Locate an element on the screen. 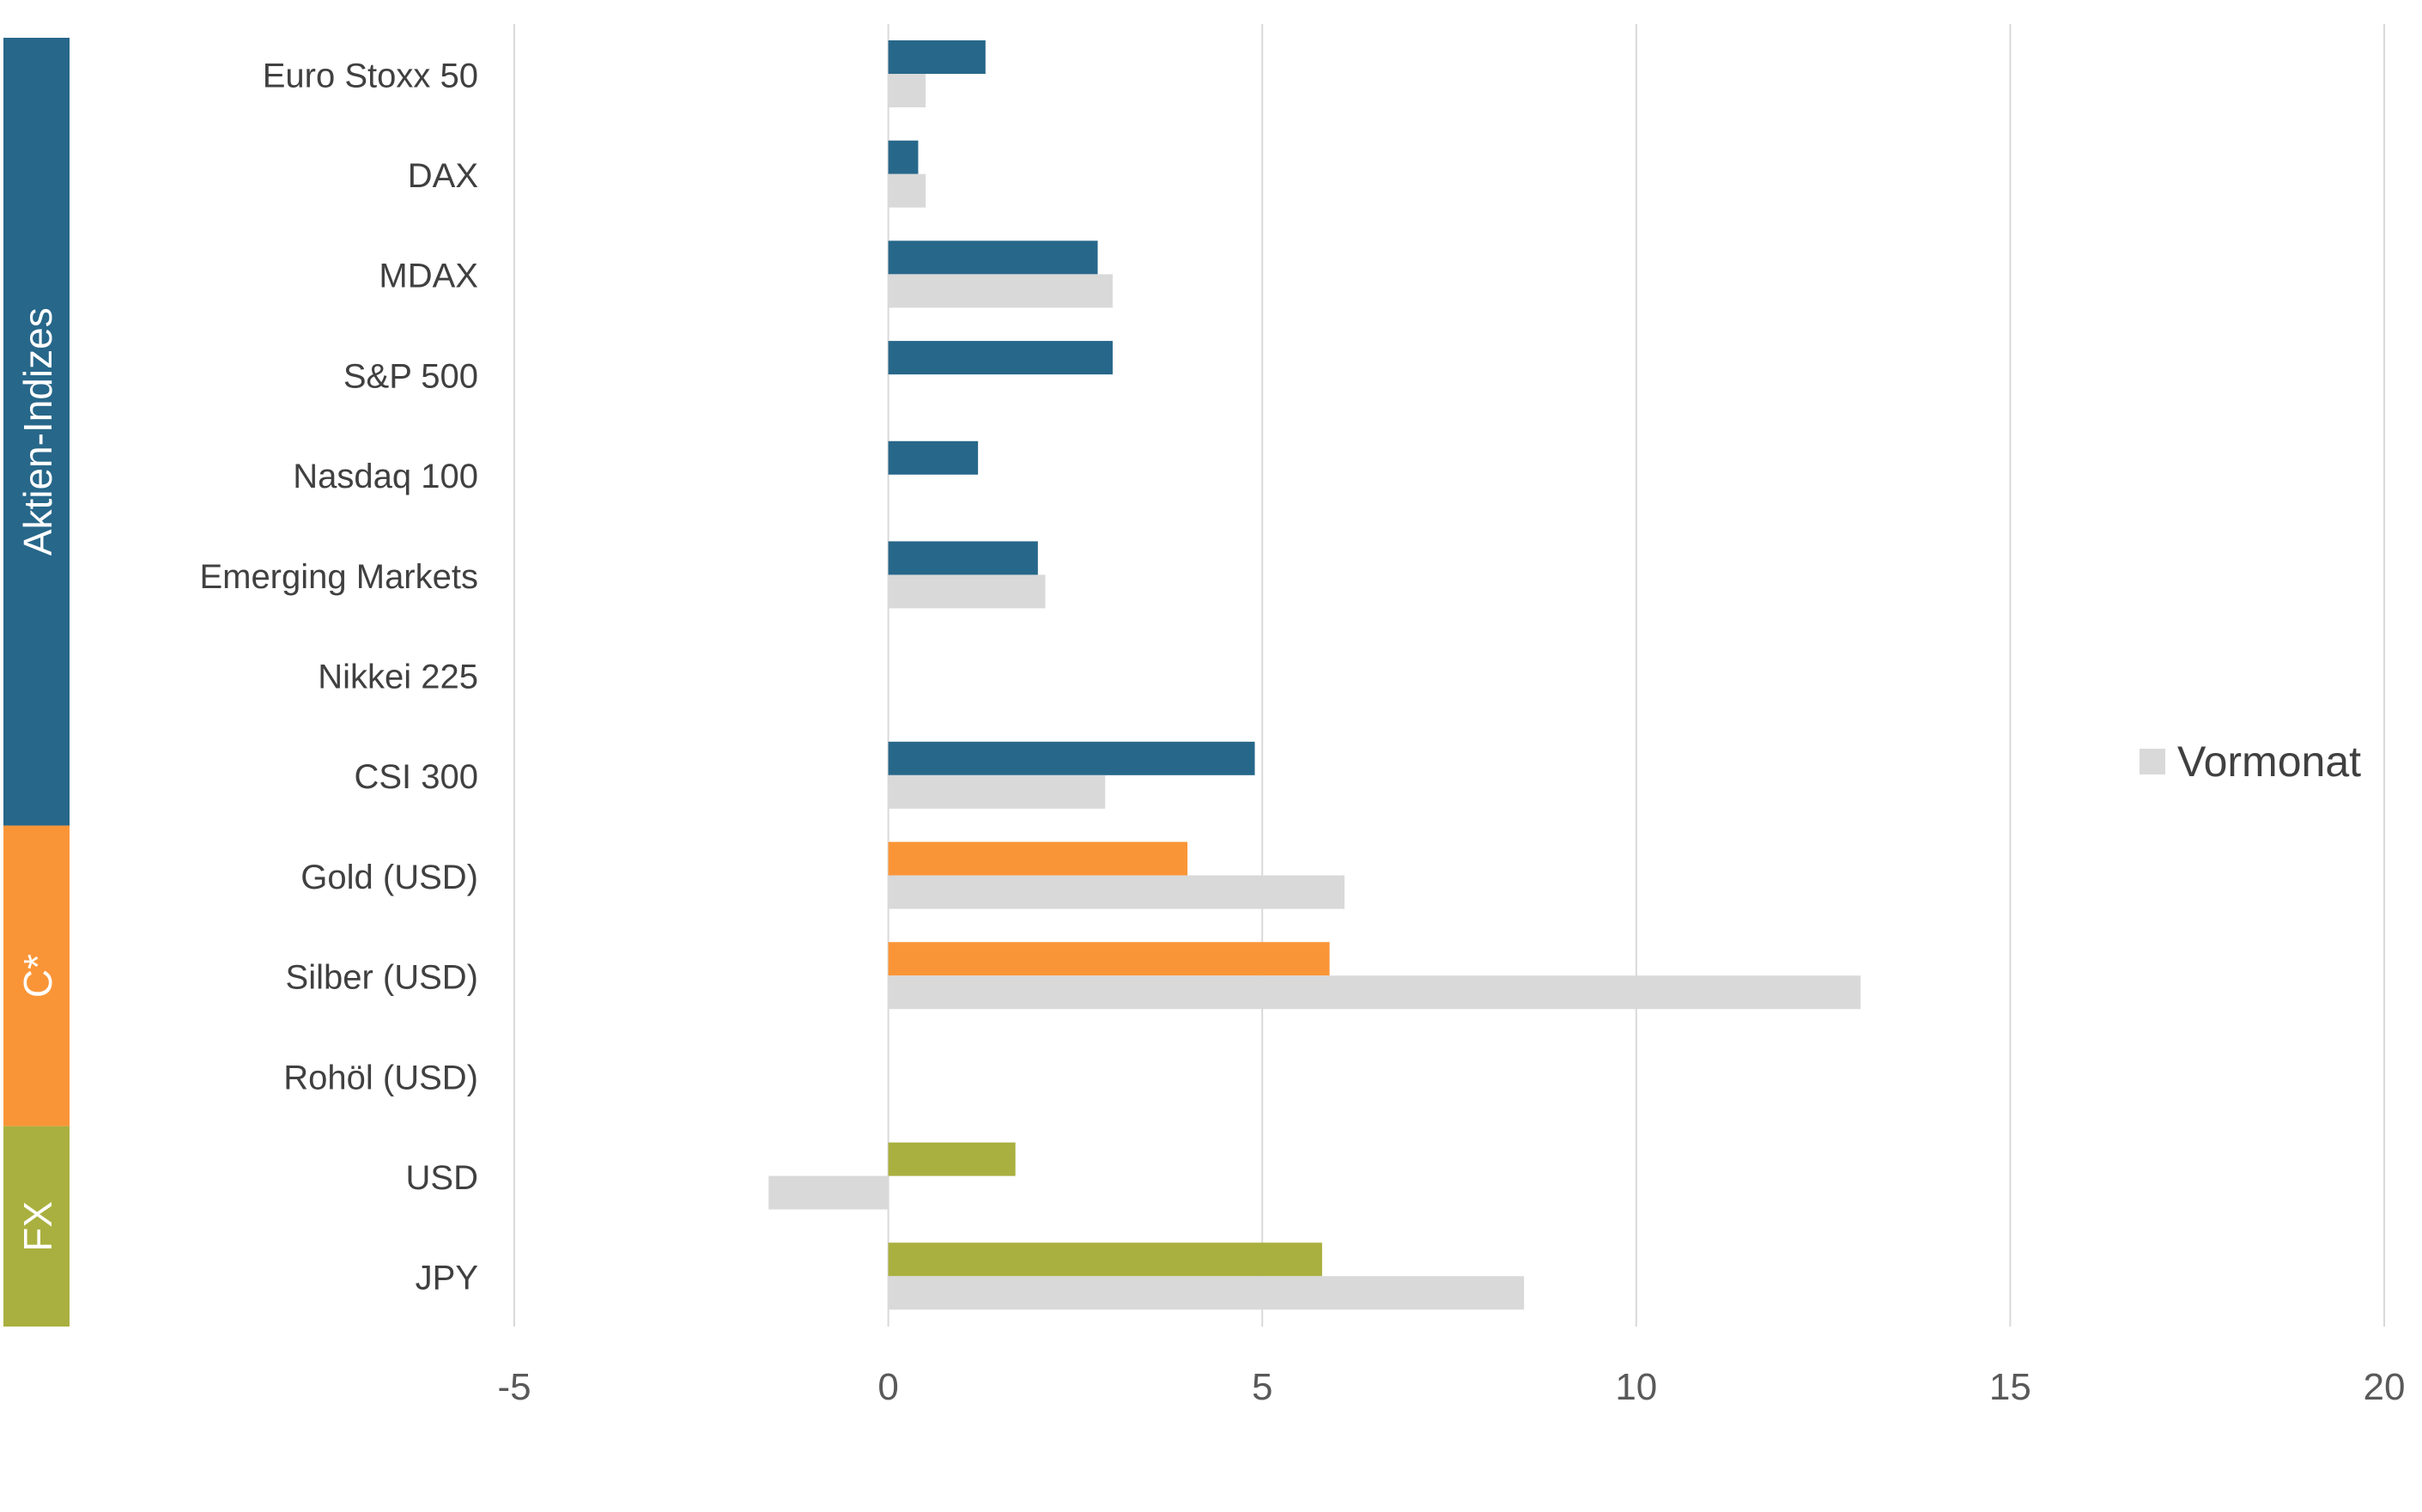 Image resolution: width=2422 pixels, height=1512 pixels. category-label-s-p-500: S&P 500 is located at coordinates (411, 376).